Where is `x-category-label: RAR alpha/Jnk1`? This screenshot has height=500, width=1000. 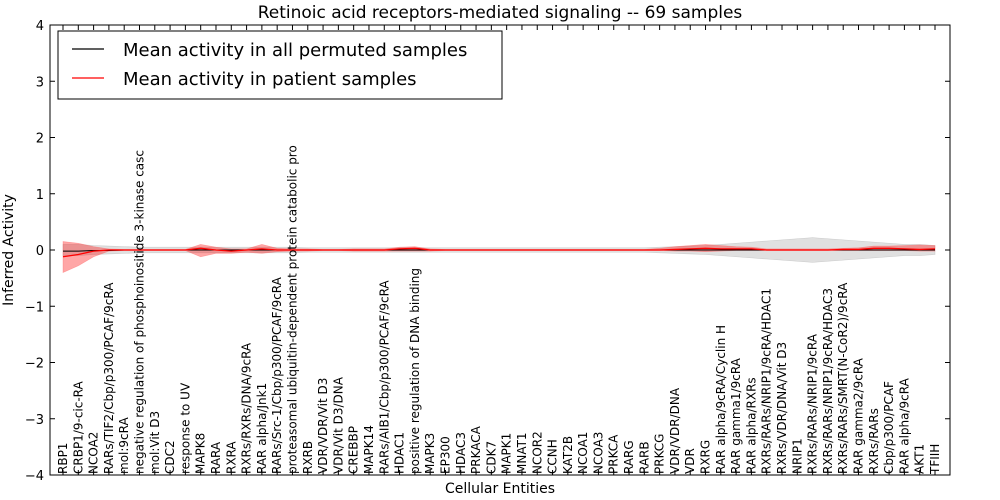 x-category-label: RAR alpha/Jnk1 is located at coordinates (262, 428).